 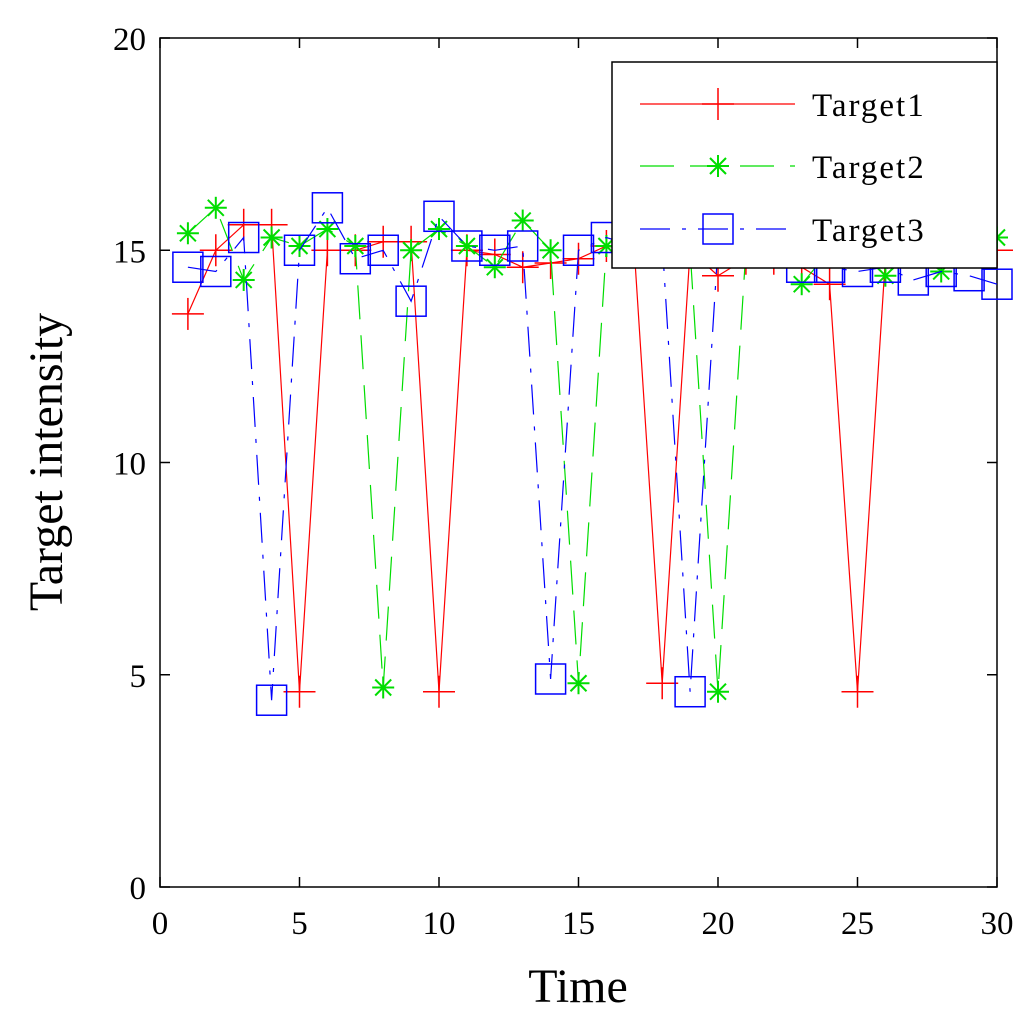 I want to click on x-axis-label: Time, so click(x=578, y=986).